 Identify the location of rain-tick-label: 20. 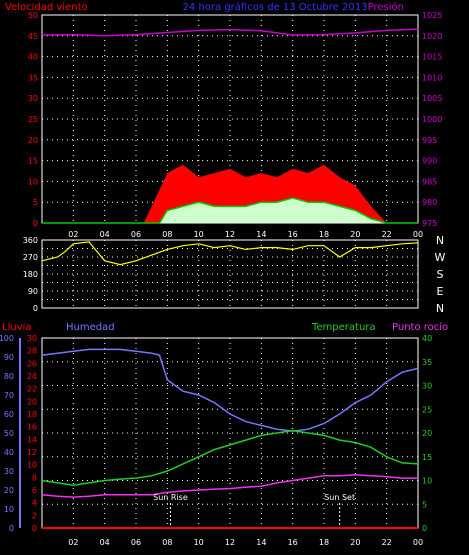
(32, 401).